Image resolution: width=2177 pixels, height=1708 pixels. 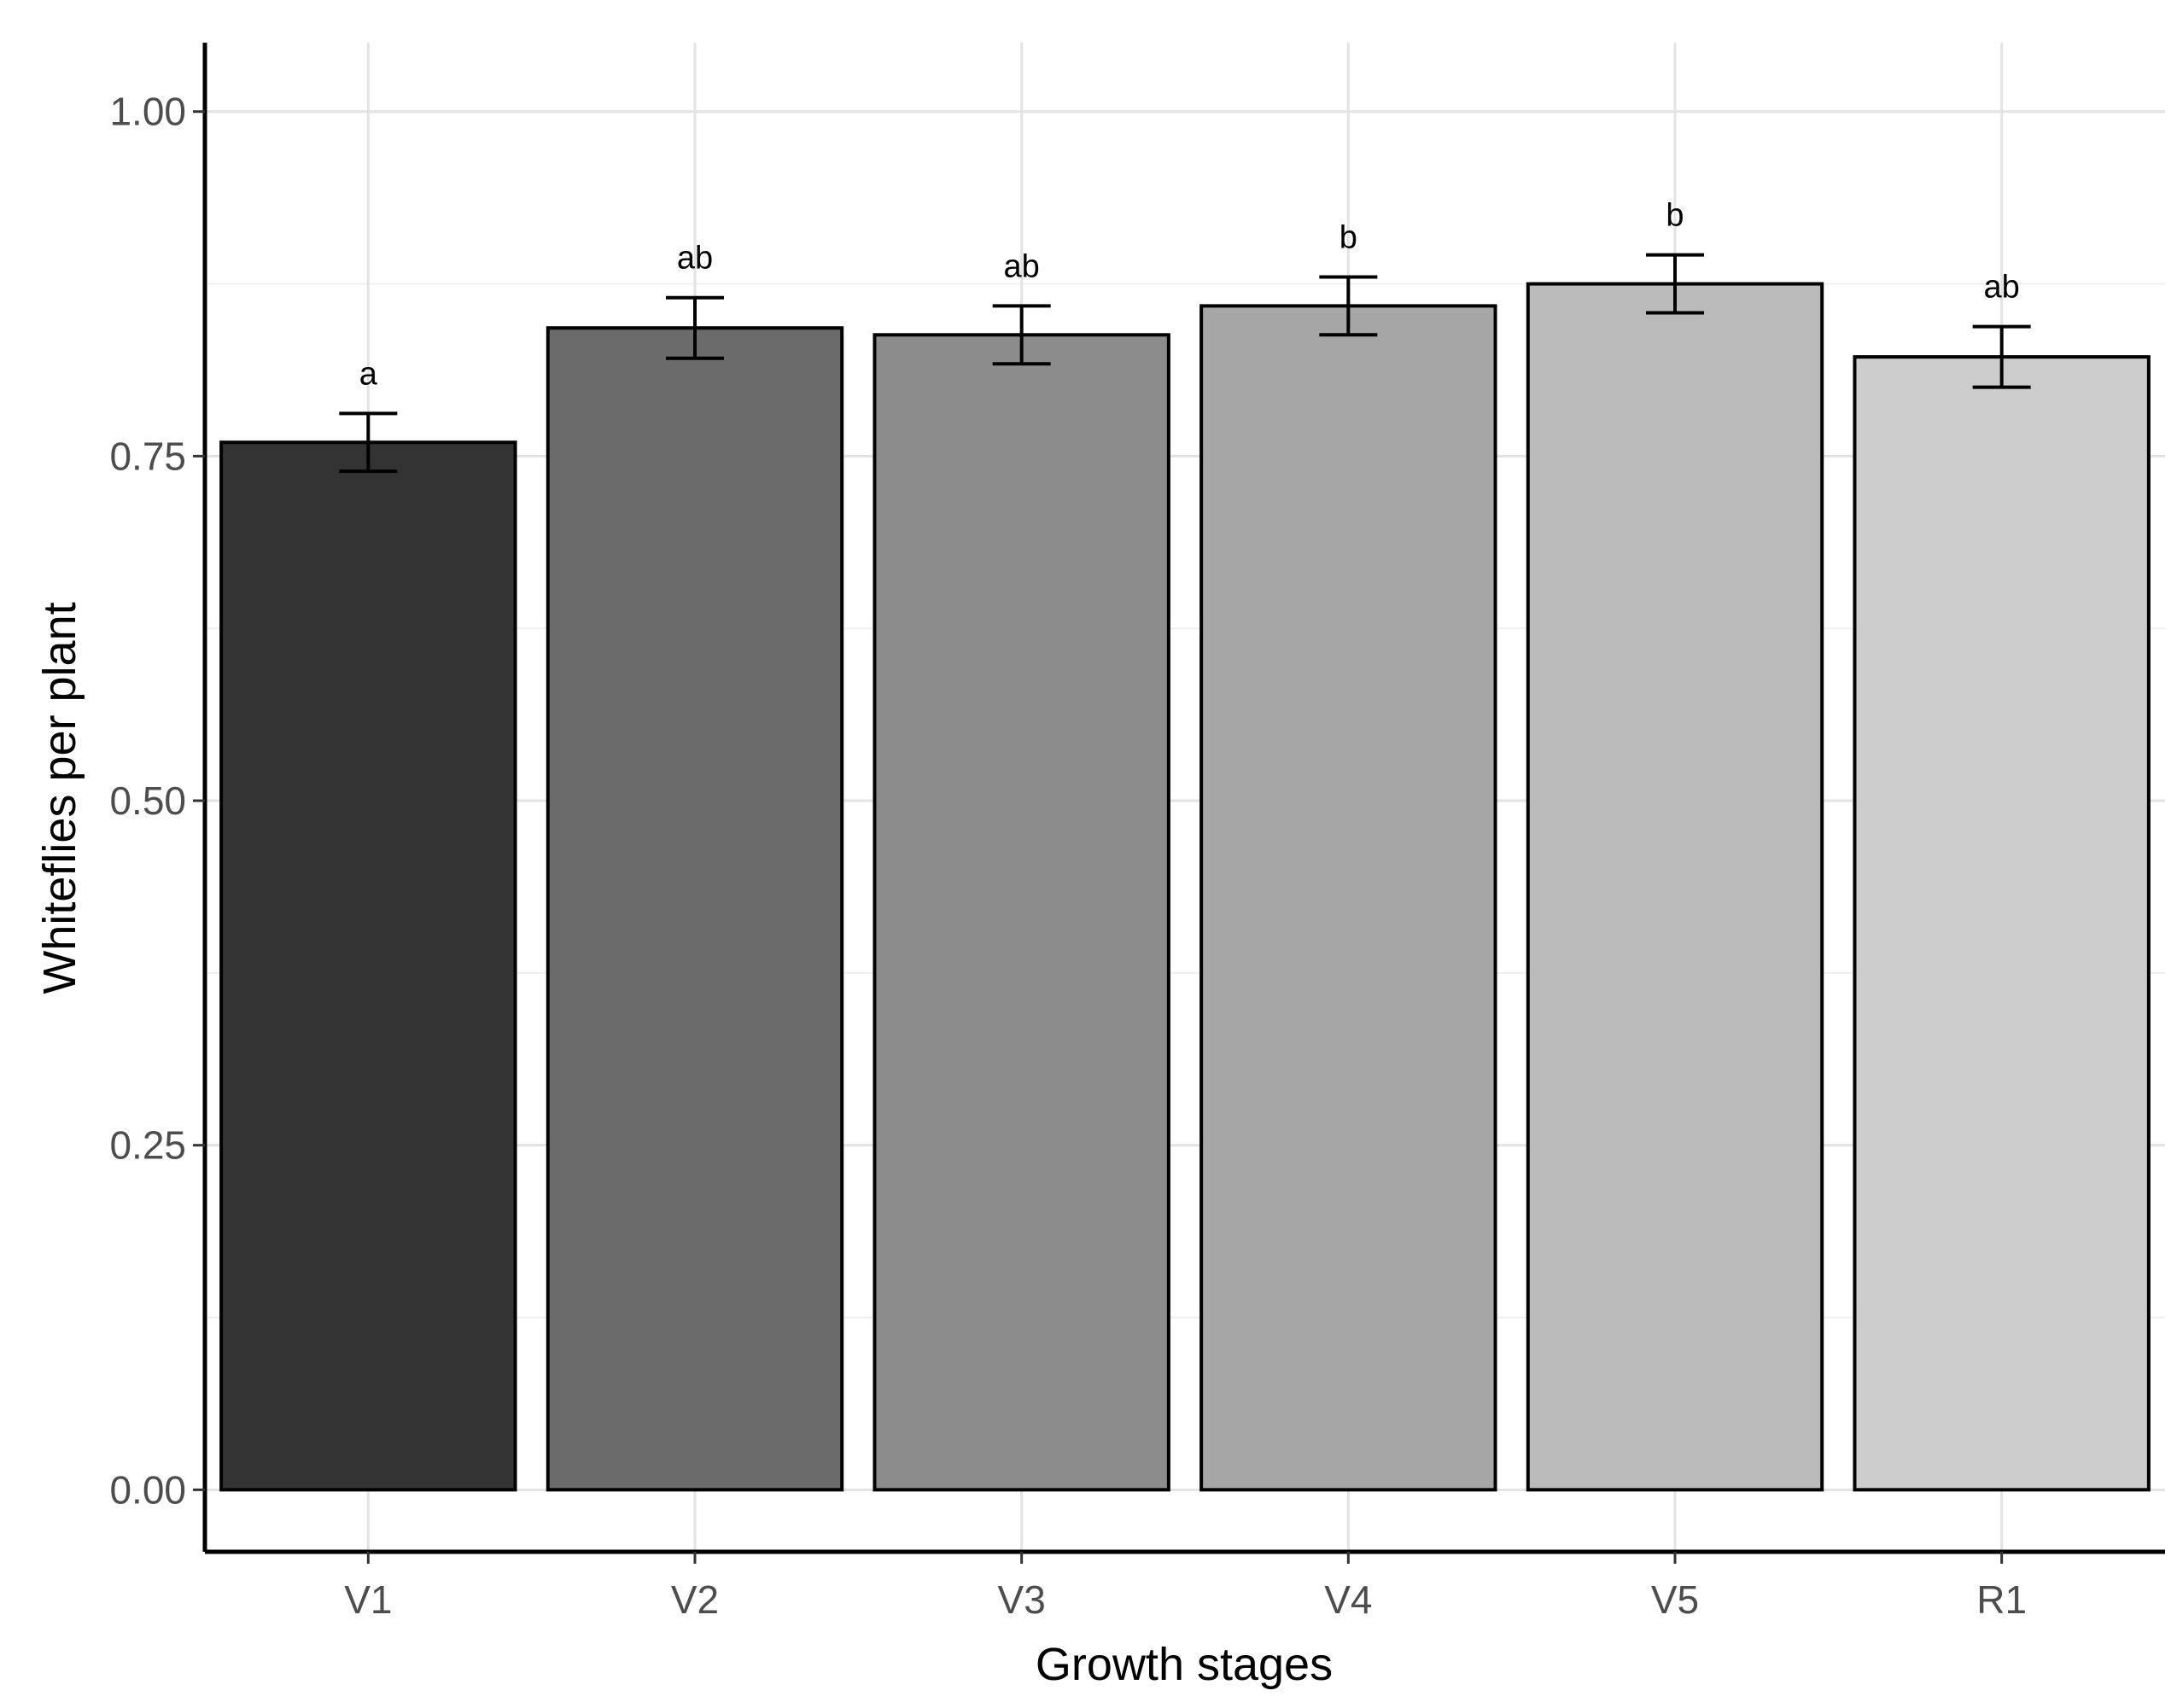 What do you see at coordinates (1675, 216) in the screenshot?
I see `significance-label-v5: b` at bounding box center [1675, 216].